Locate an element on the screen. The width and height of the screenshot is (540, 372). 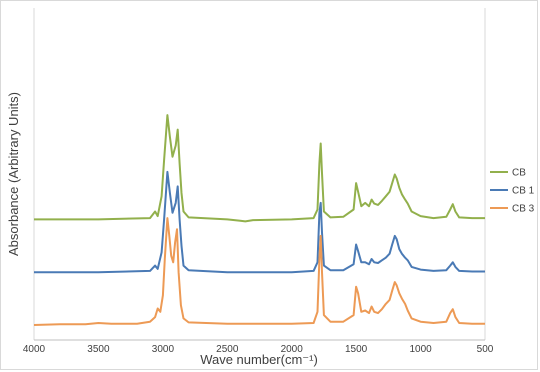
legend-label-2: CB 1 is located at coordinates (523, 191).